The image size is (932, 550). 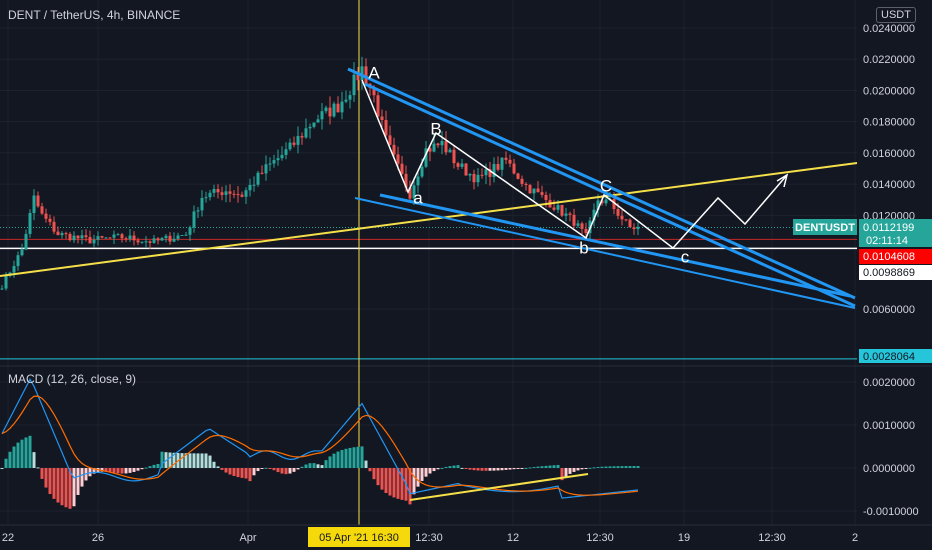 What do you see at coordinates (889, 154) in the screenshot?
I see `price-tick-label: 0.0160000` at bounding box center [889, 154].